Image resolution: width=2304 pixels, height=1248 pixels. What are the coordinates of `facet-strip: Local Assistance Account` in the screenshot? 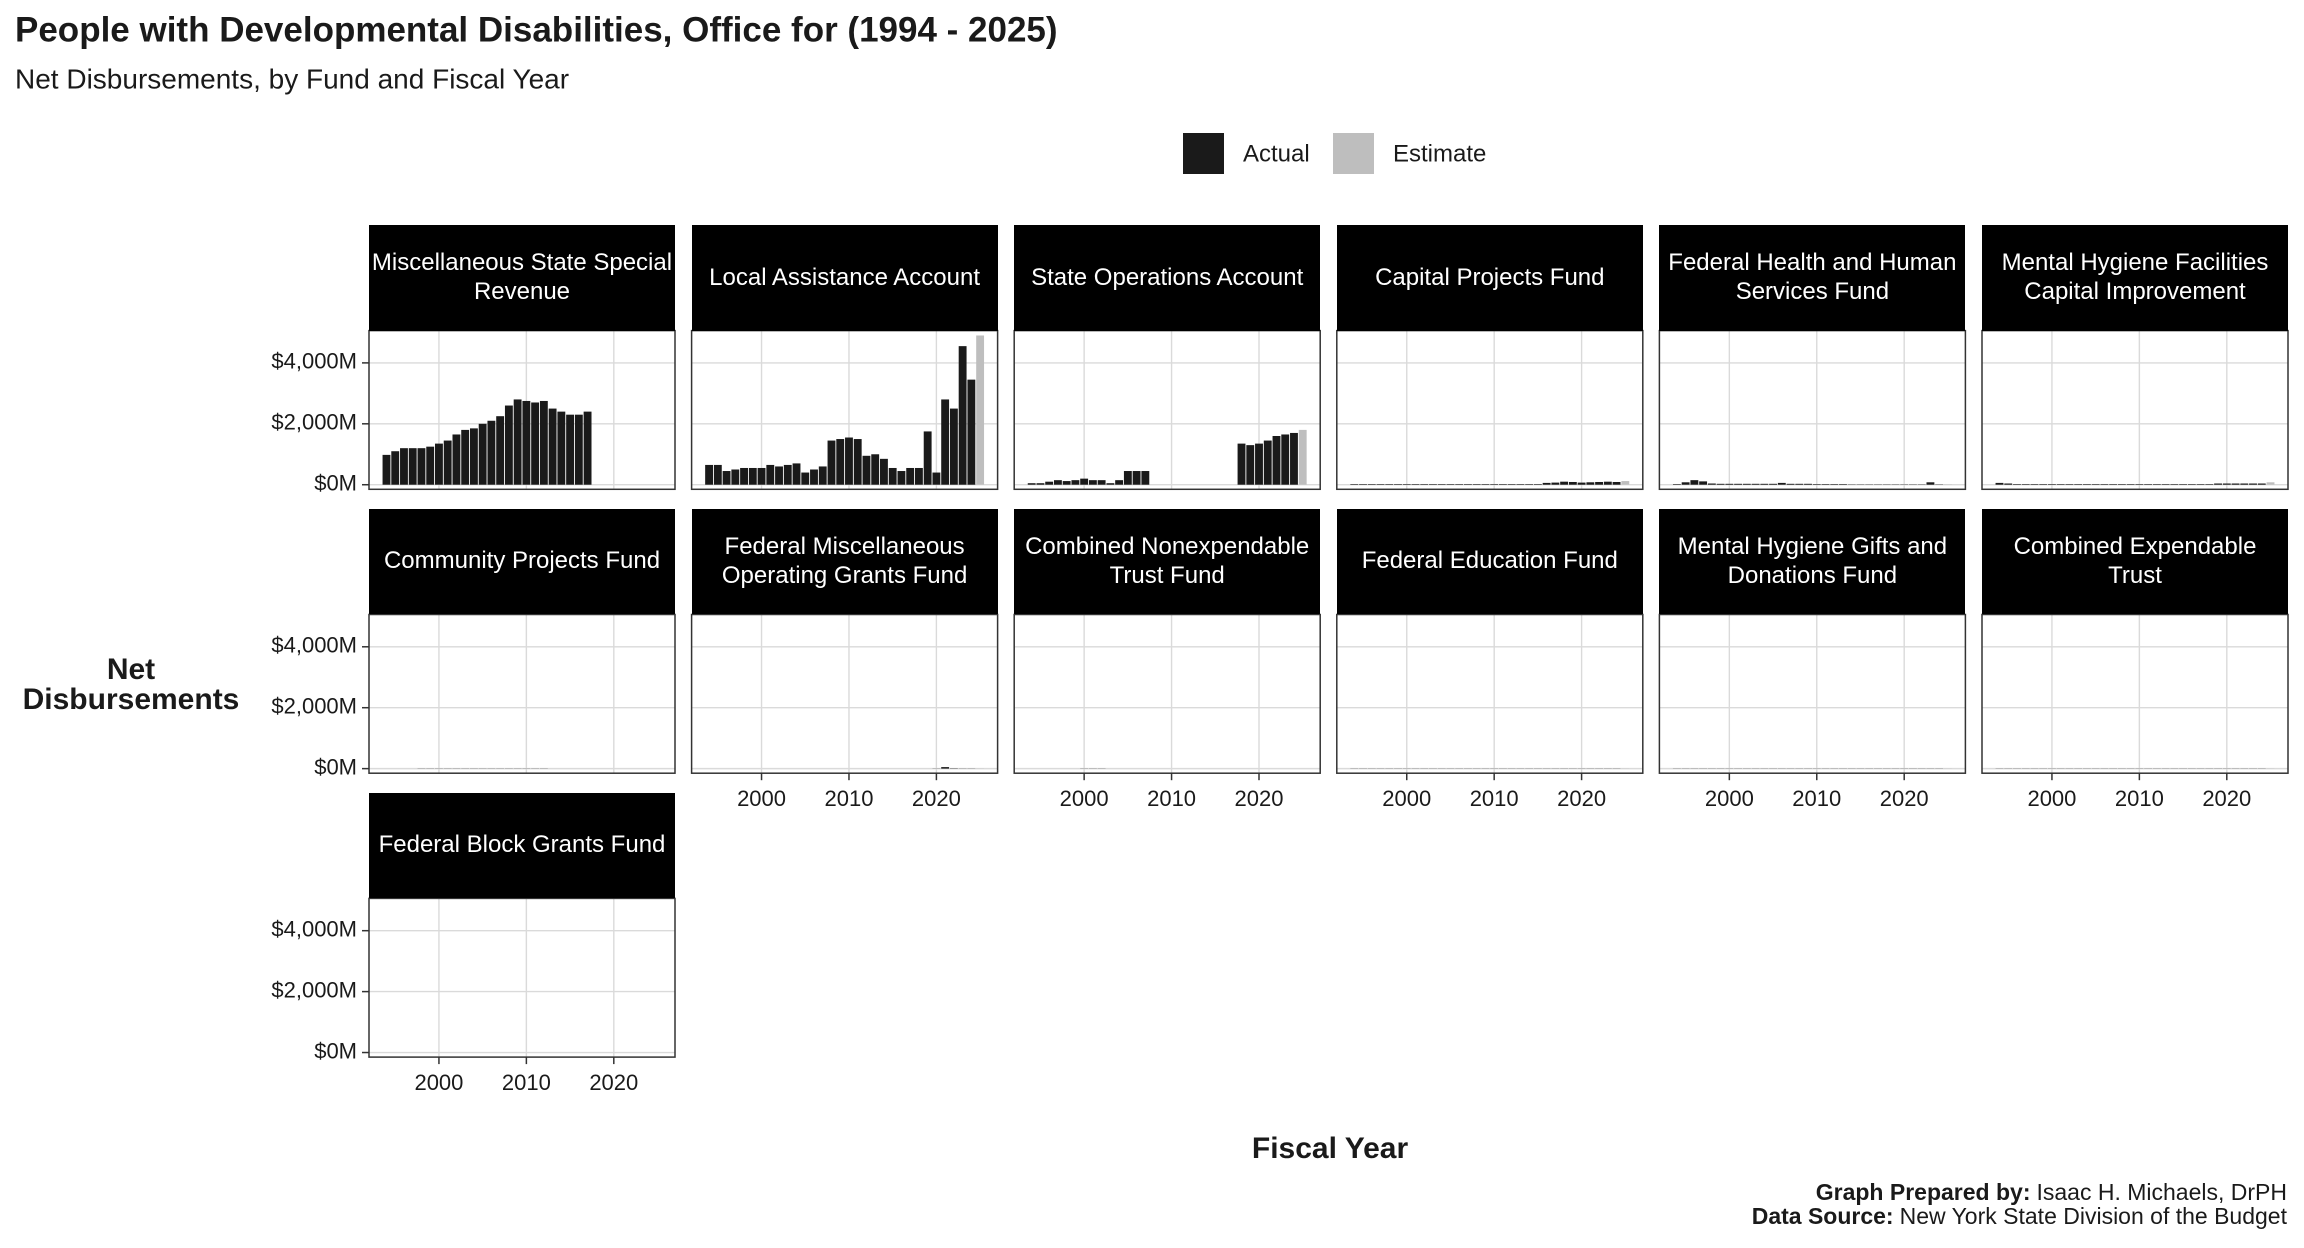 It's located at (844, 277).